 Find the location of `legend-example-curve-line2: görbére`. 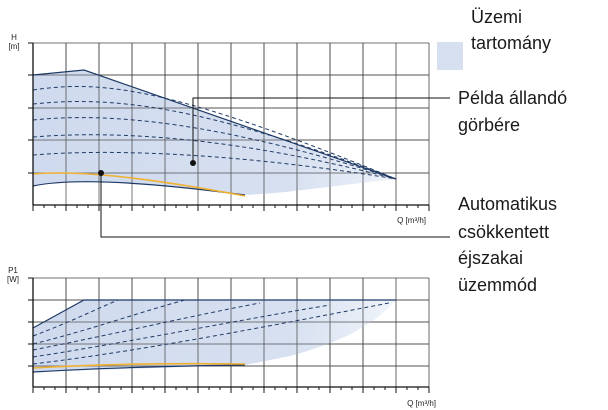

legend-example-curve-line2: görbére is located at coordinates (489, 125).